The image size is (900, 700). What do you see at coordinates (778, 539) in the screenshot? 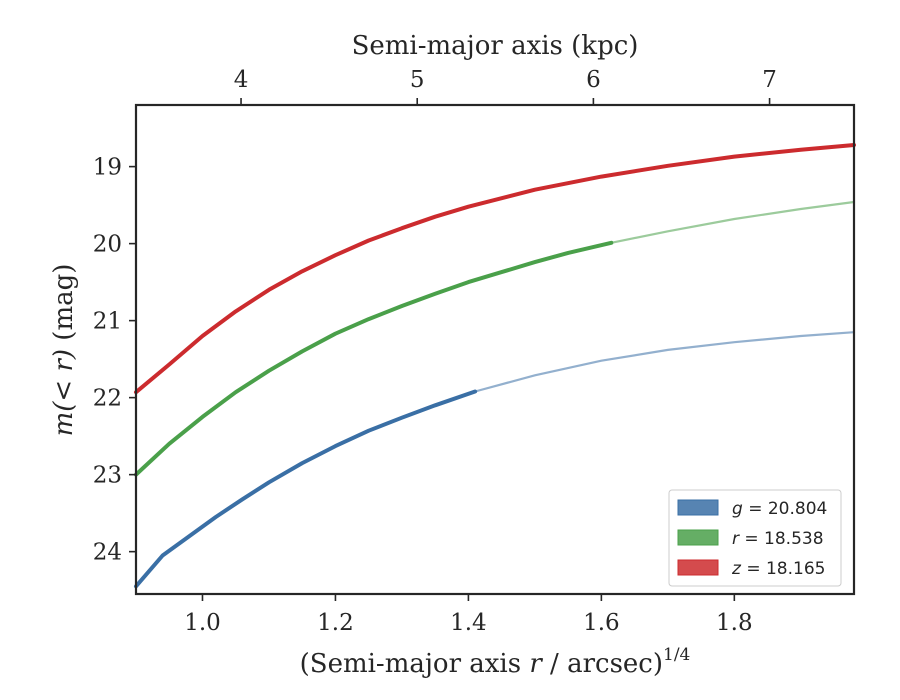
I see `legend-label-r: r = 18.538` at bounding box center [778, 539].